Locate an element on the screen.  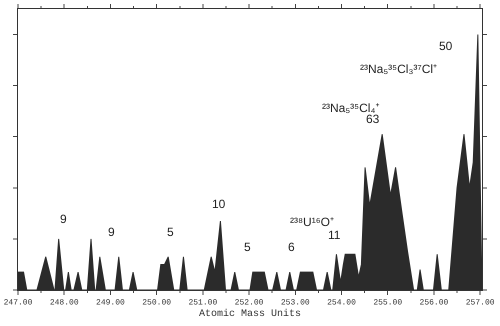
x-tick-label: 247.00 is located at coordinates (18, 303).